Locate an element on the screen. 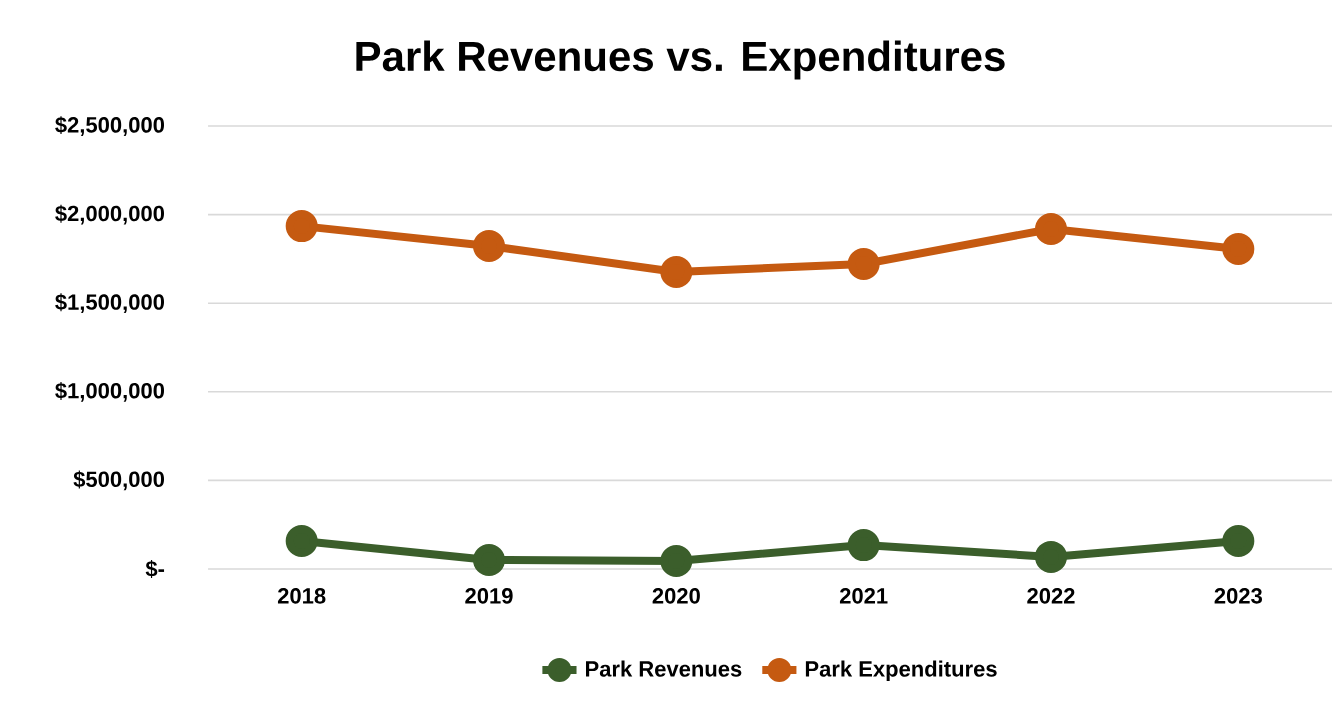 This screenshot has width=1344, height=712. x-tick-label: 2019 is located at coordinates (489, 596).